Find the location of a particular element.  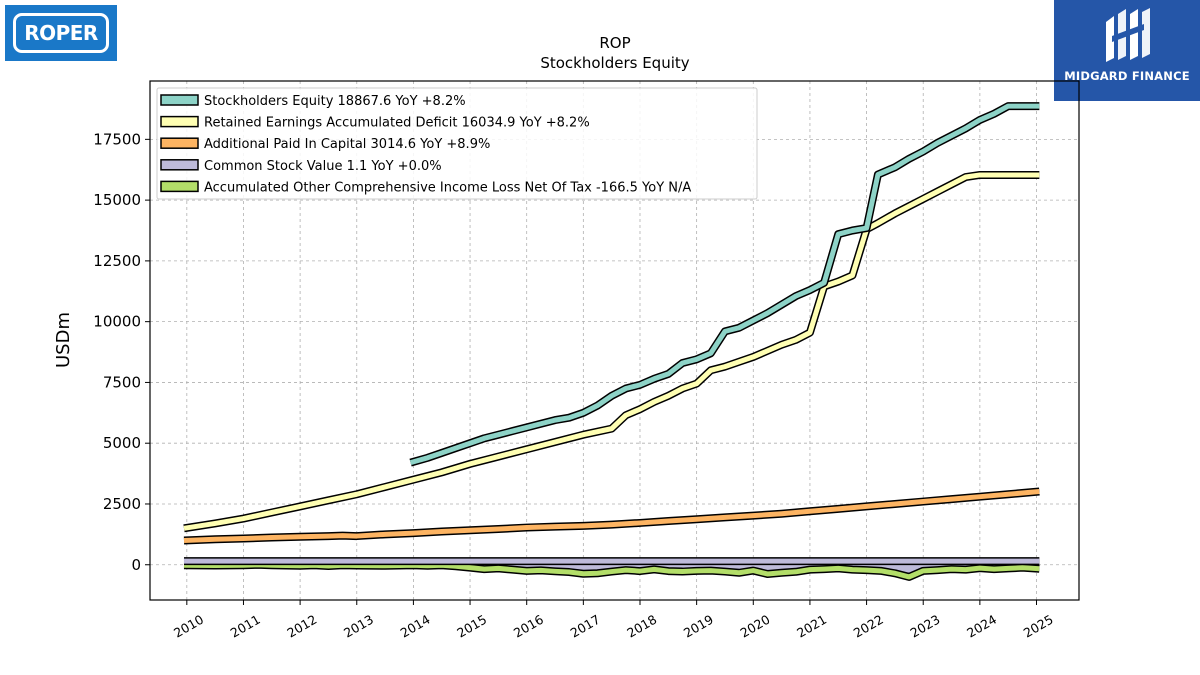

legend-box is located at coordinates (457, 143).